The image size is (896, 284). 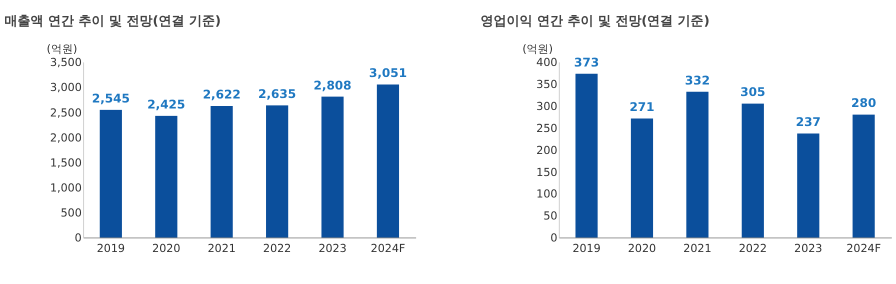 What do you see at coordinates (277, 93) in the screenshot?
I see `data-label: 2,635` at bounding box center [277, 93].